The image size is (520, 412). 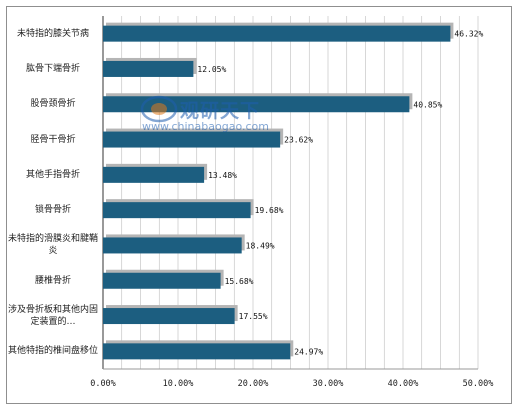 I want to click on x-tick-label: 50.00%, so click(x=478, y=384).